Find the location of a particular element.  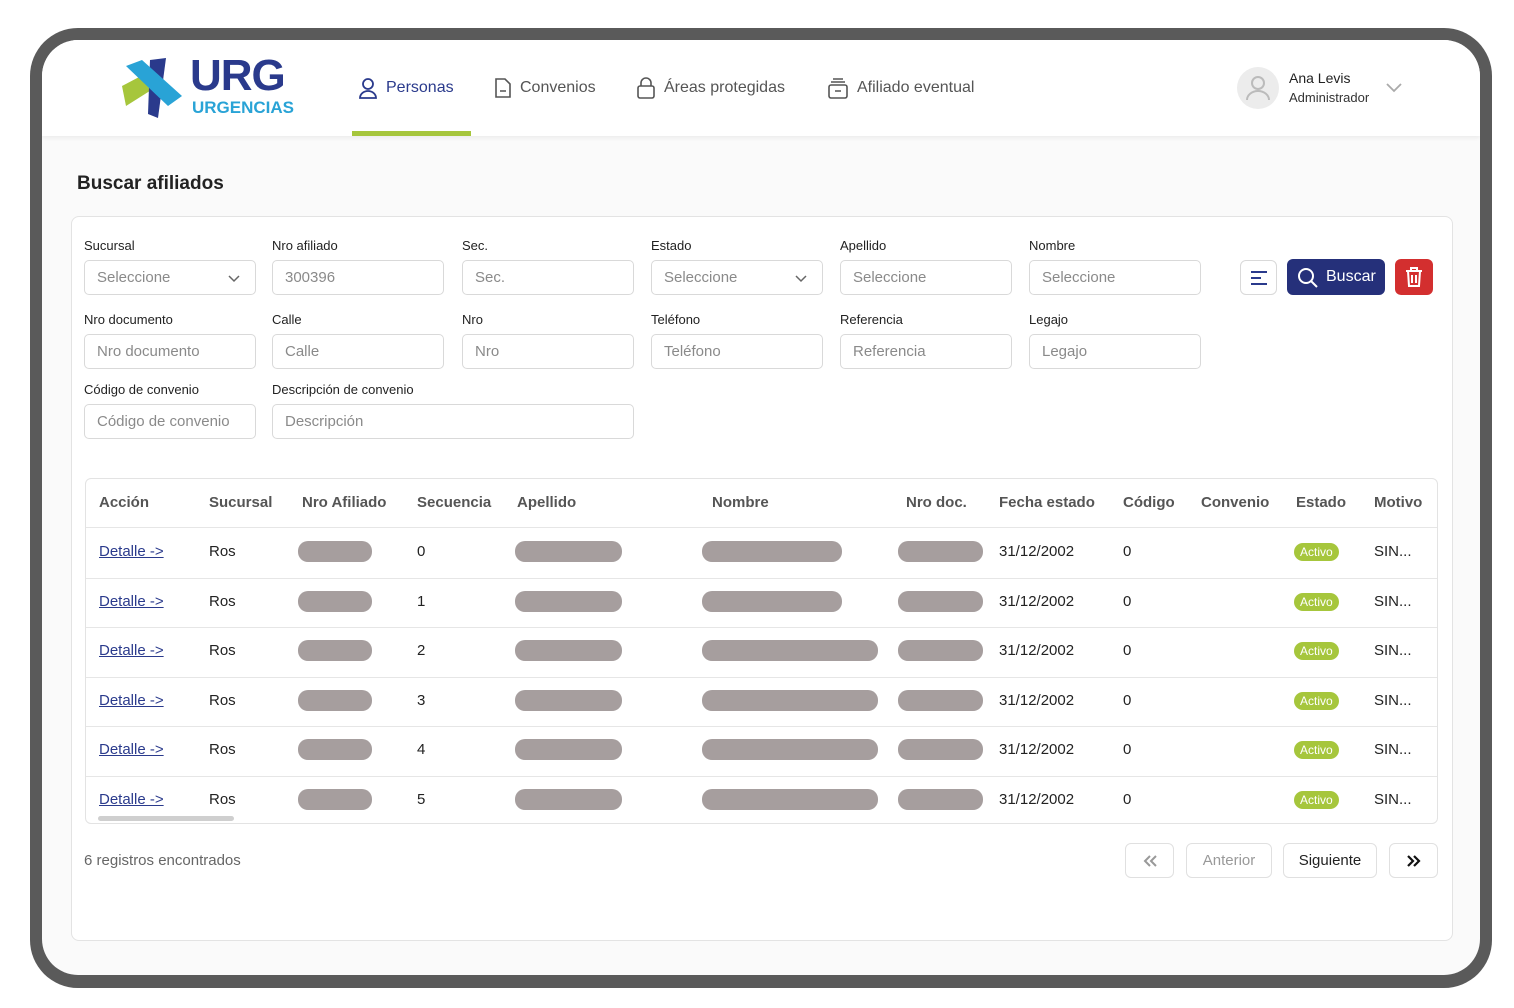

nav-label: Afiliado eventual is located at coordinates (916, 87).